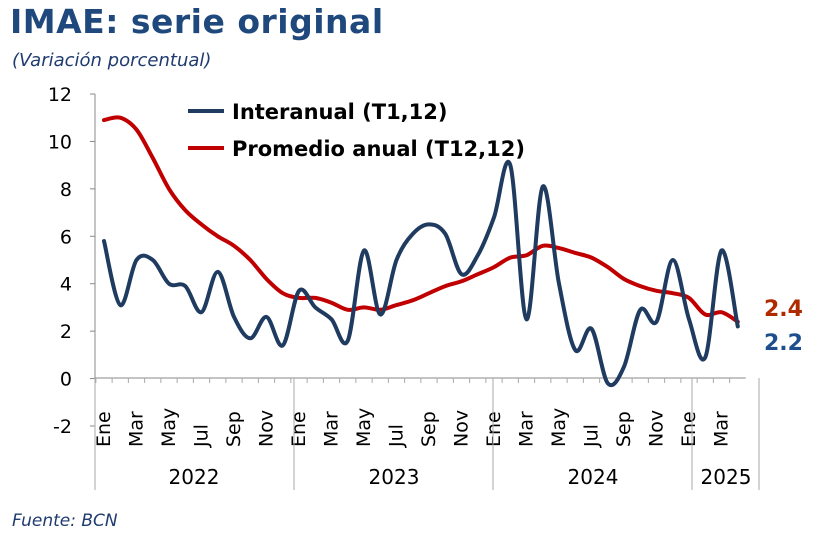  What do you see at coordinates (197, 21) in the screenshot?
I see `chart-title: IMAE: serie original` at bounding box center [197, 21].